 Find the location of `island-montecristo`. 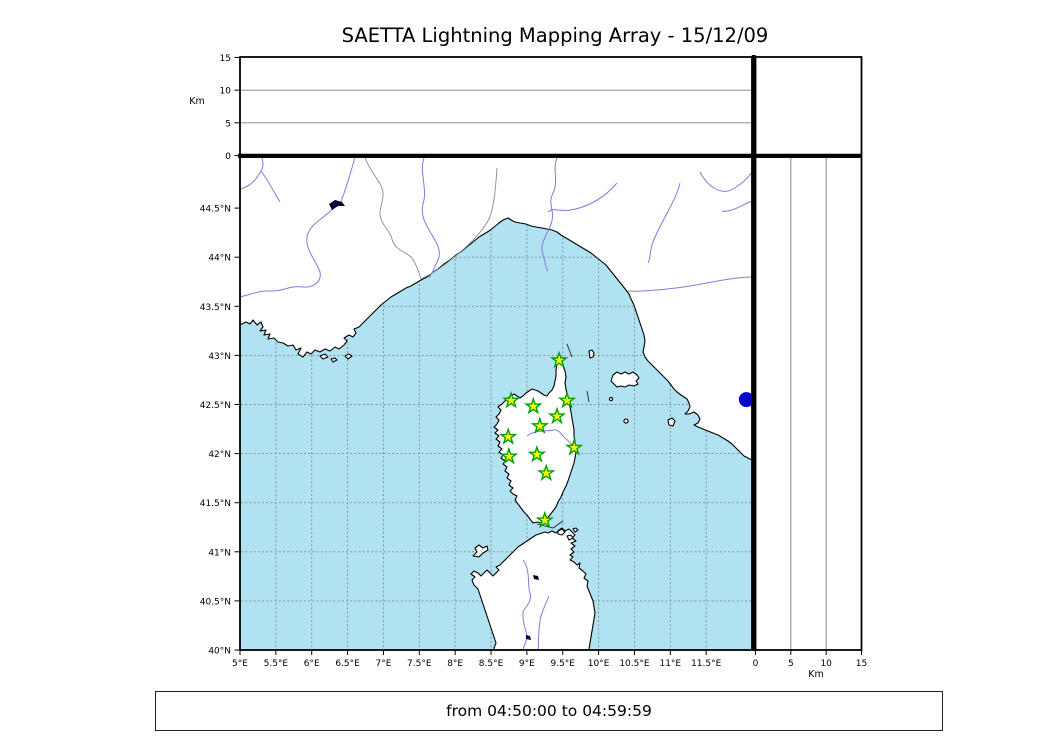

island-montecristo is located at coordinates (626, 421).